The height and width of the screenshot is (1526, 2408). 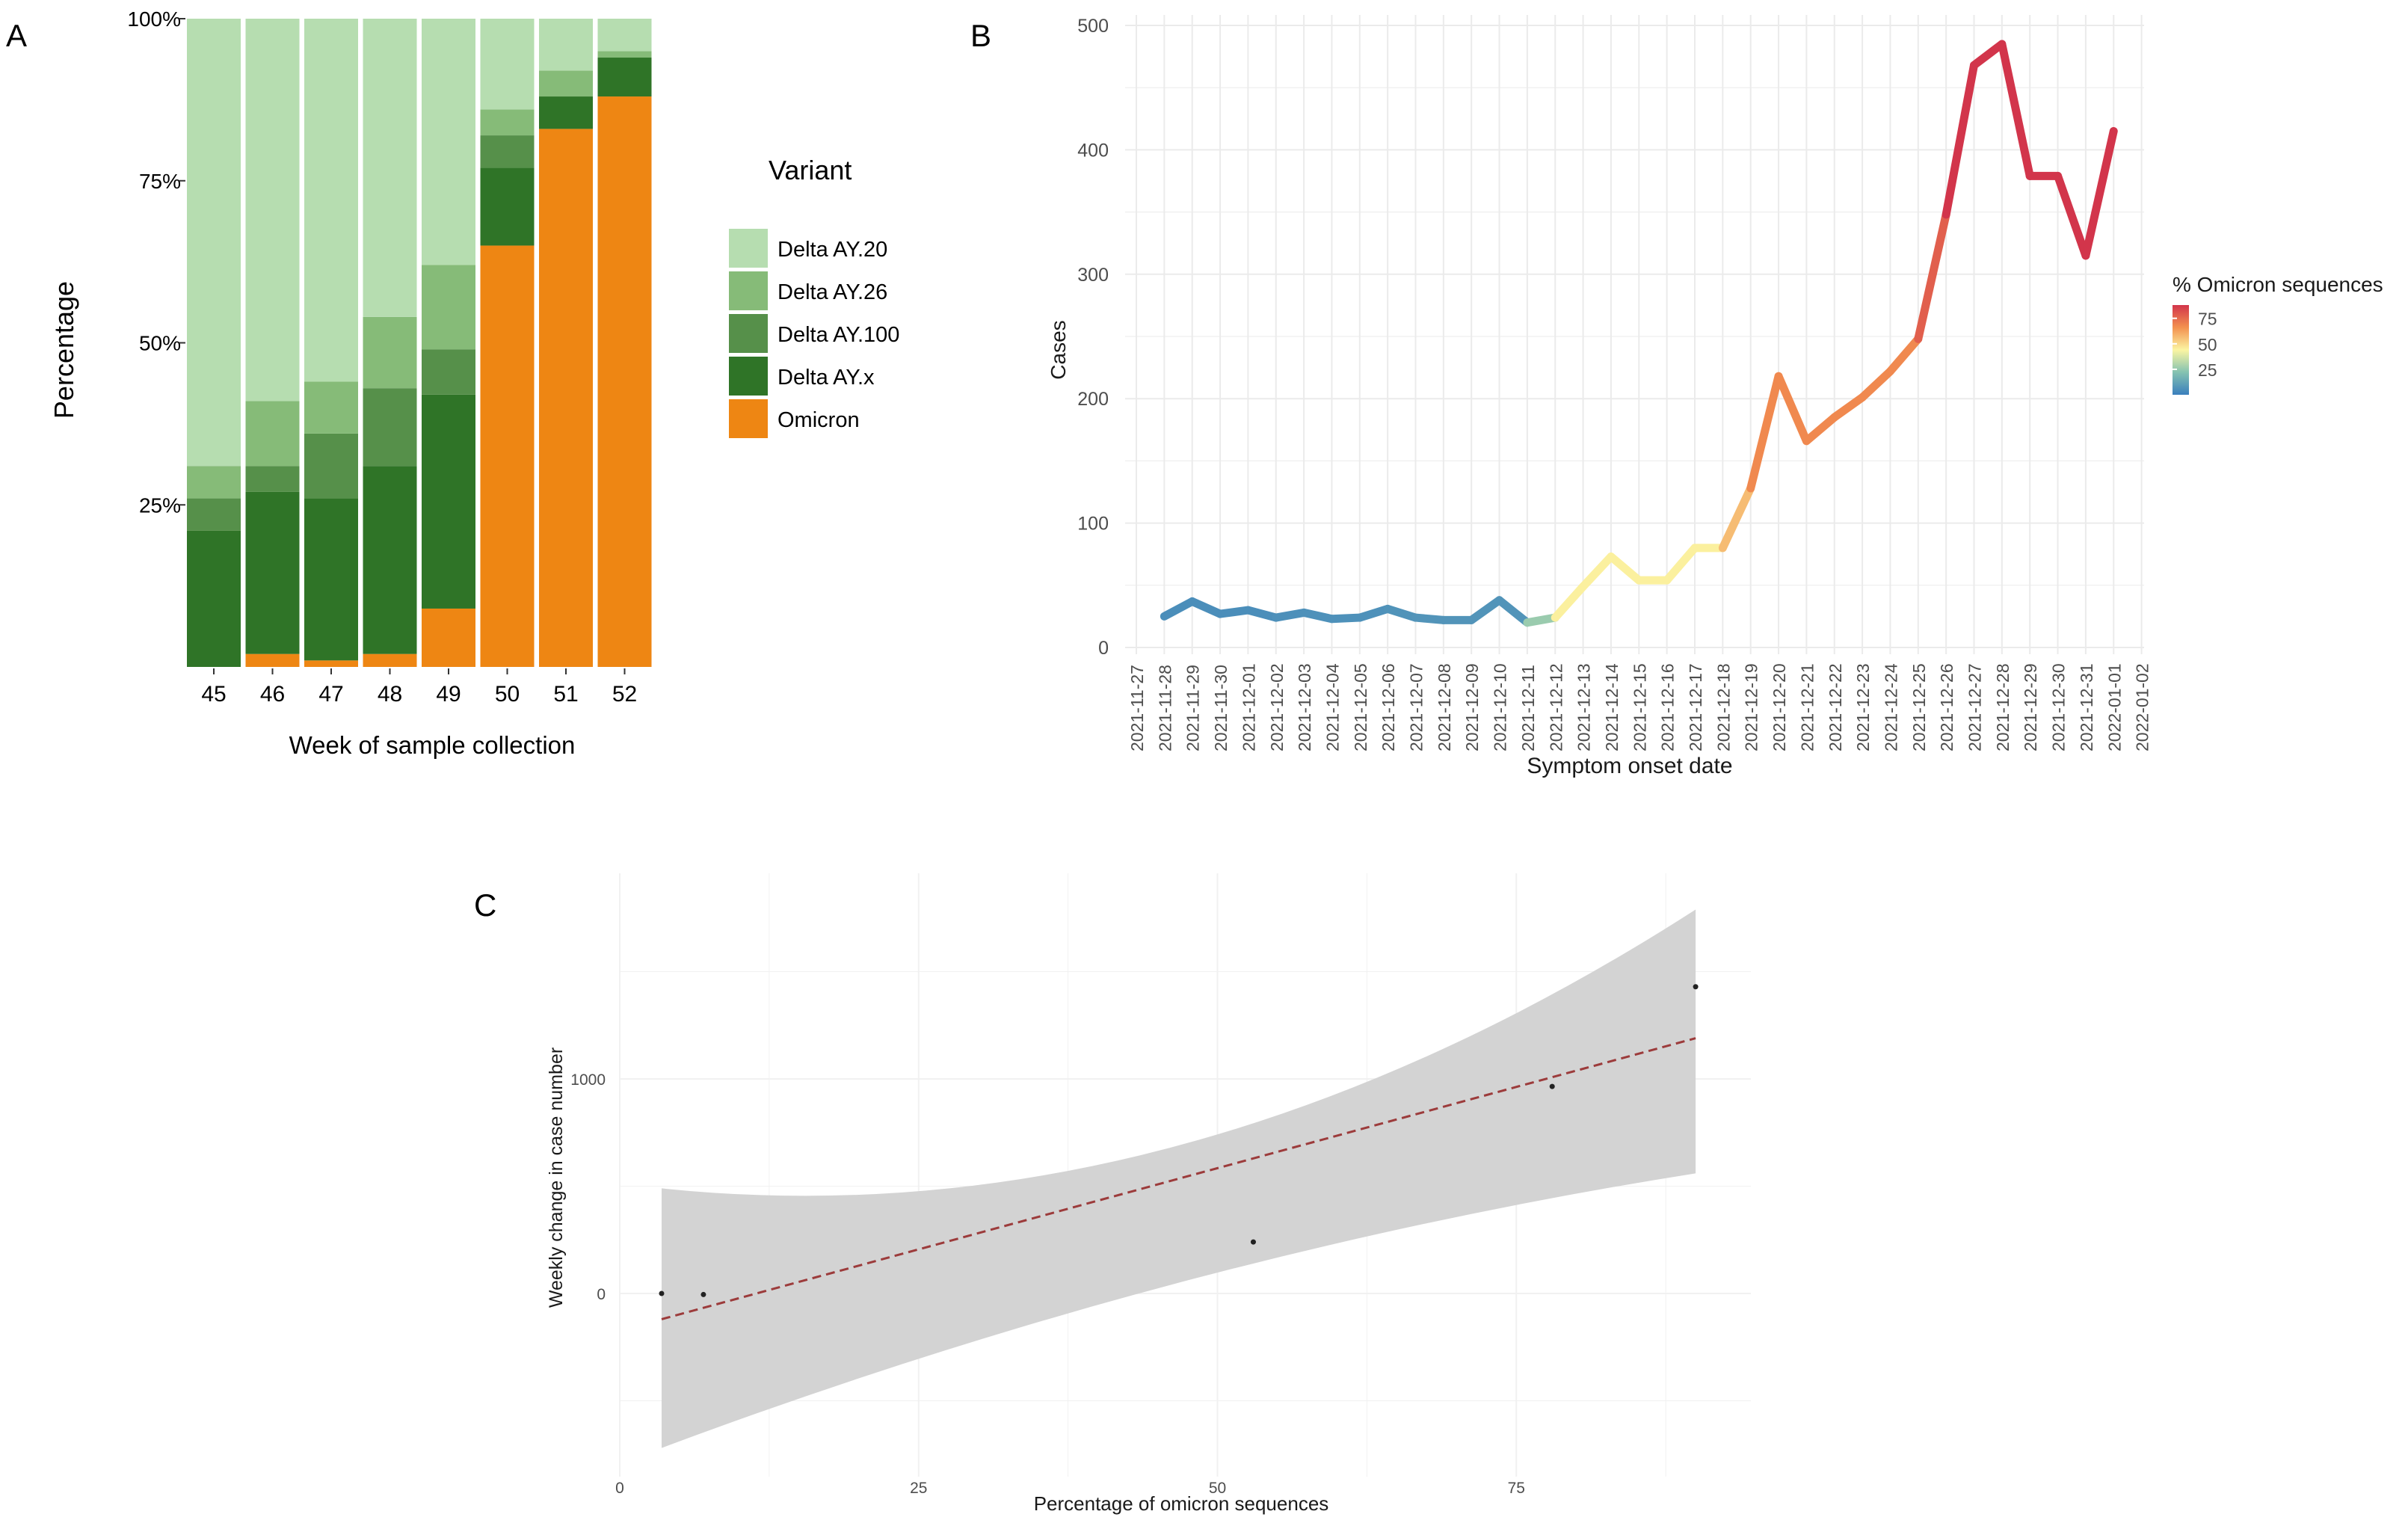 I want to click on panel-a-x-tick-label: 45, so click(x=214, y=694).